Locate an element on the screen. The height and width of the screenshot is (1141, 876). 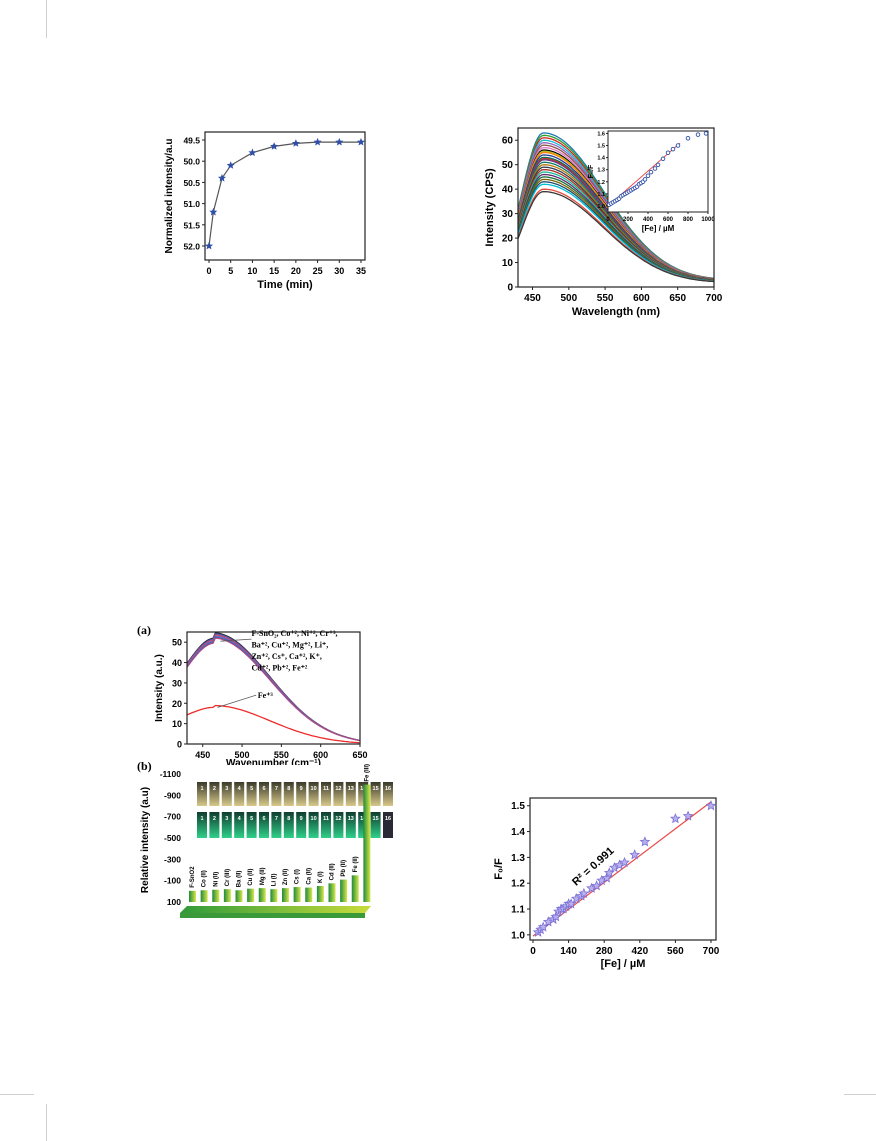
category-label: Mg (II) is located at coordinates (263, 876).